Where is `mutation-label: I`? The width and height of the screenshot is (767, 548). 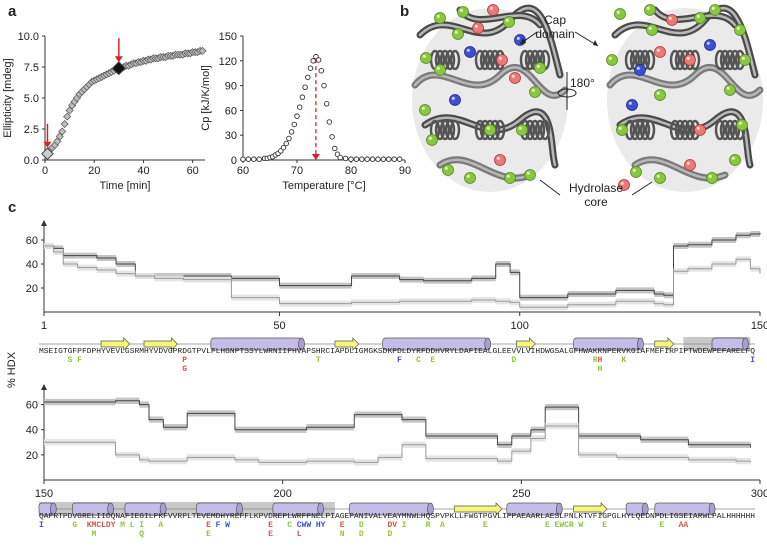 mutation-label: I is located at coordinates (752, 360).